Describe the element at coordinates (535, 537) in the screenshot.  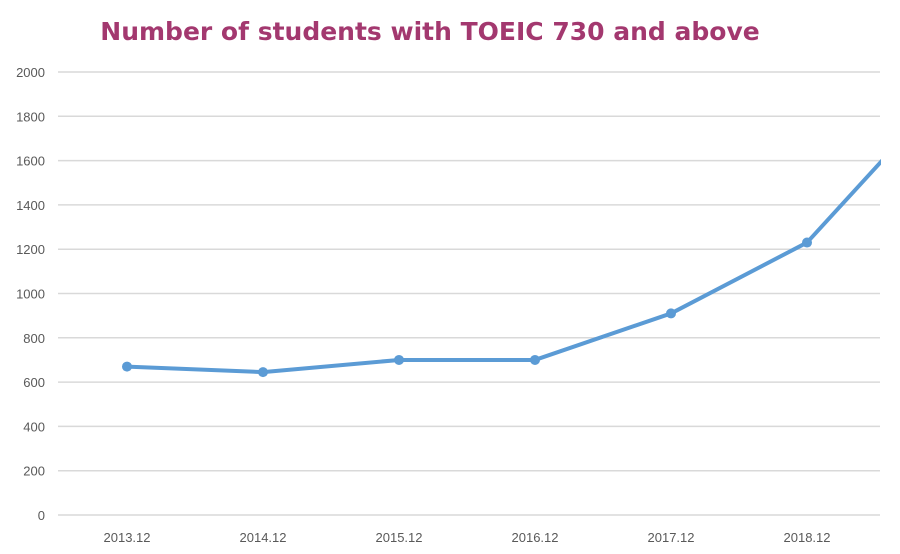
I see `x-tick-label: 2016.12` at that location.